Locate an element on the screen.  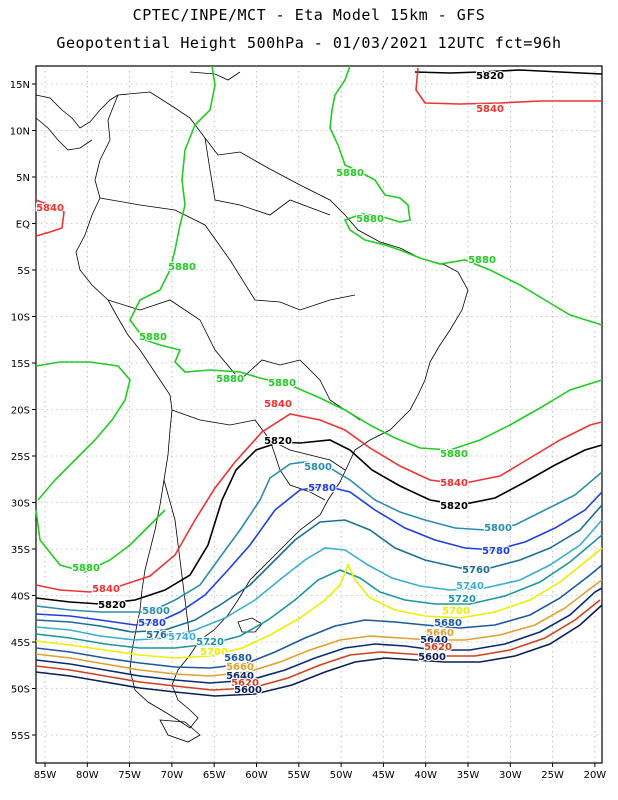
contour-5840-west is located at coordinates (50, 218).